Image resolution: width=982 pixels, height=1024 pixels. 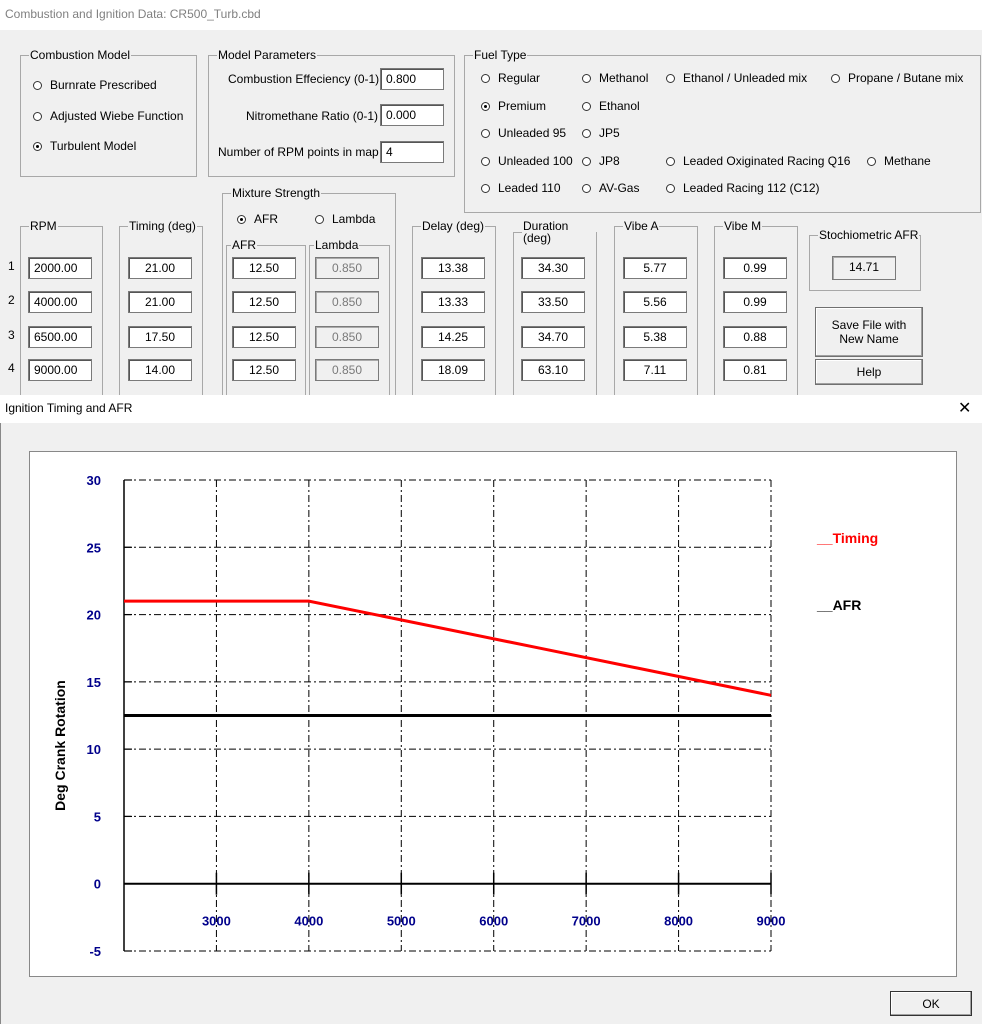 What do you see at coordinates (521, 188) in the screenshot?
I see `radio-fuel-leaded-110: Leaded 110` at bounding box center [521, 188].